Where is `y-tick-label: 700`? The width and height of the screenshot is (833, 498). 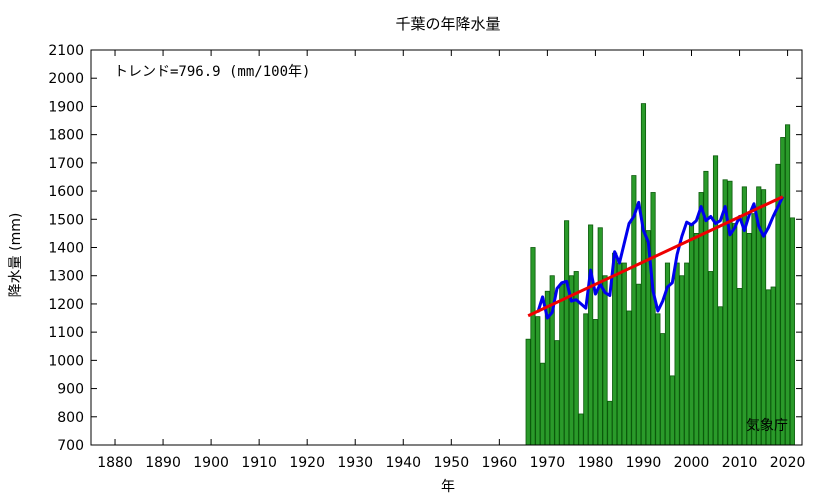
y-tick-label: 700 is located at coordinates (70, 446).